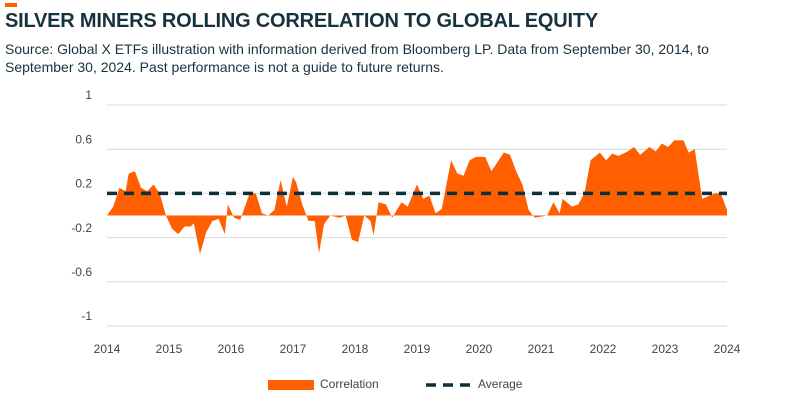  What do you see at coordinates (349, 384) in the screenshot?
I see `legend-label: Correlation` at bounding box center [349, 384].